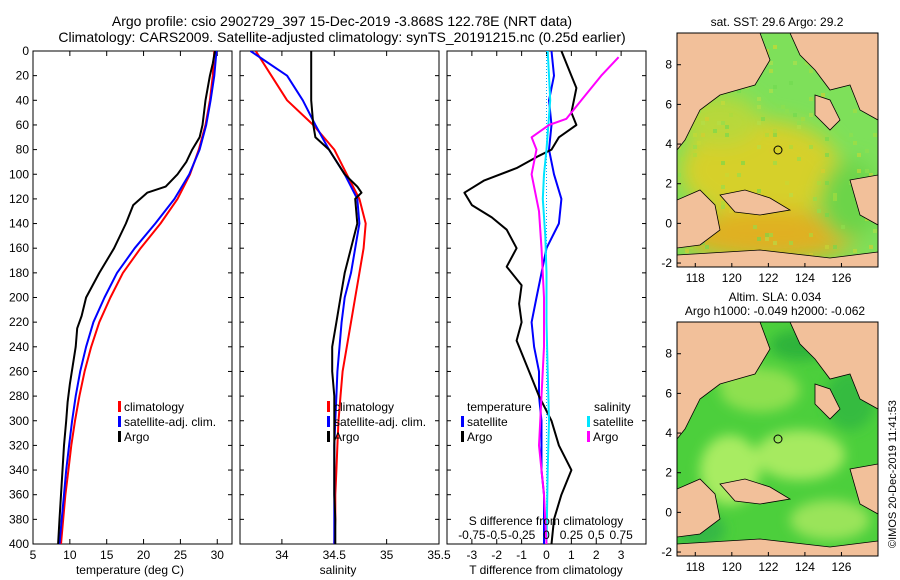 This screenshot has height=580, width=900. I want to click on legend-temperature-title: temperature, so click(499, 407).